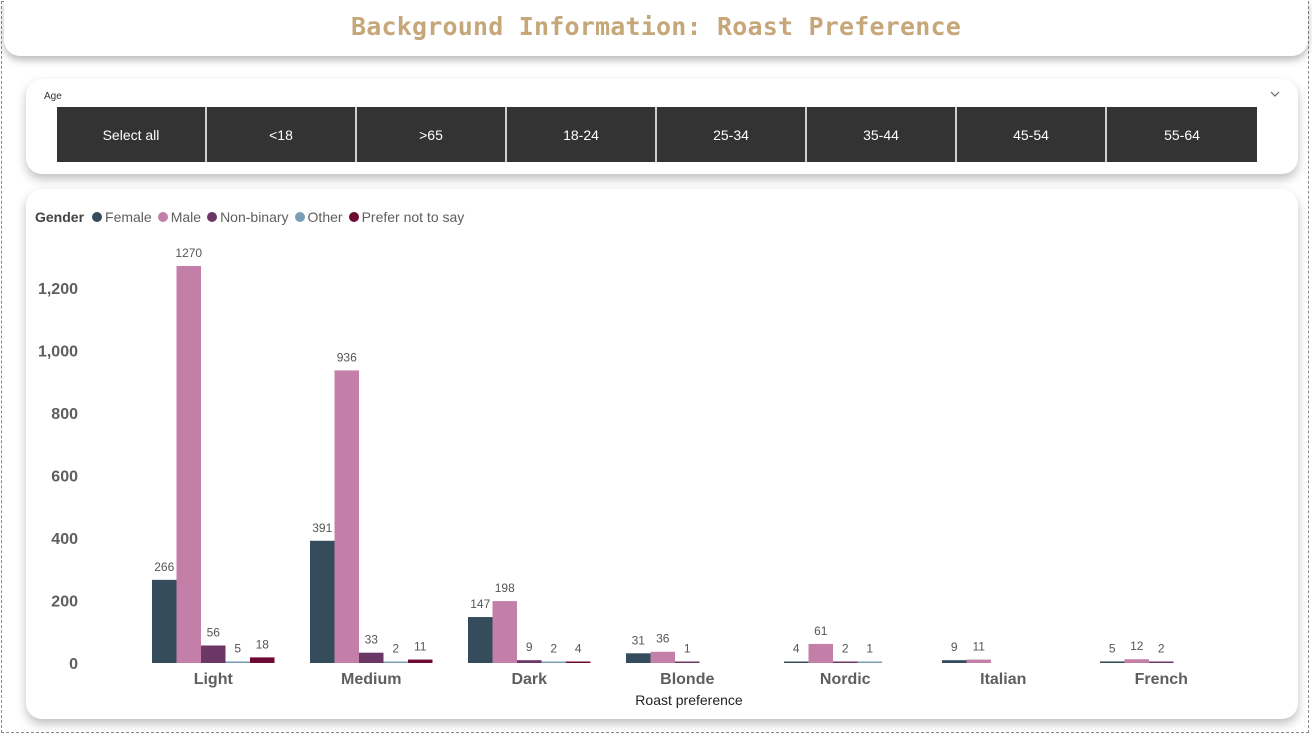  I want to click on legend-label: Non-binary, so click(254, 217).